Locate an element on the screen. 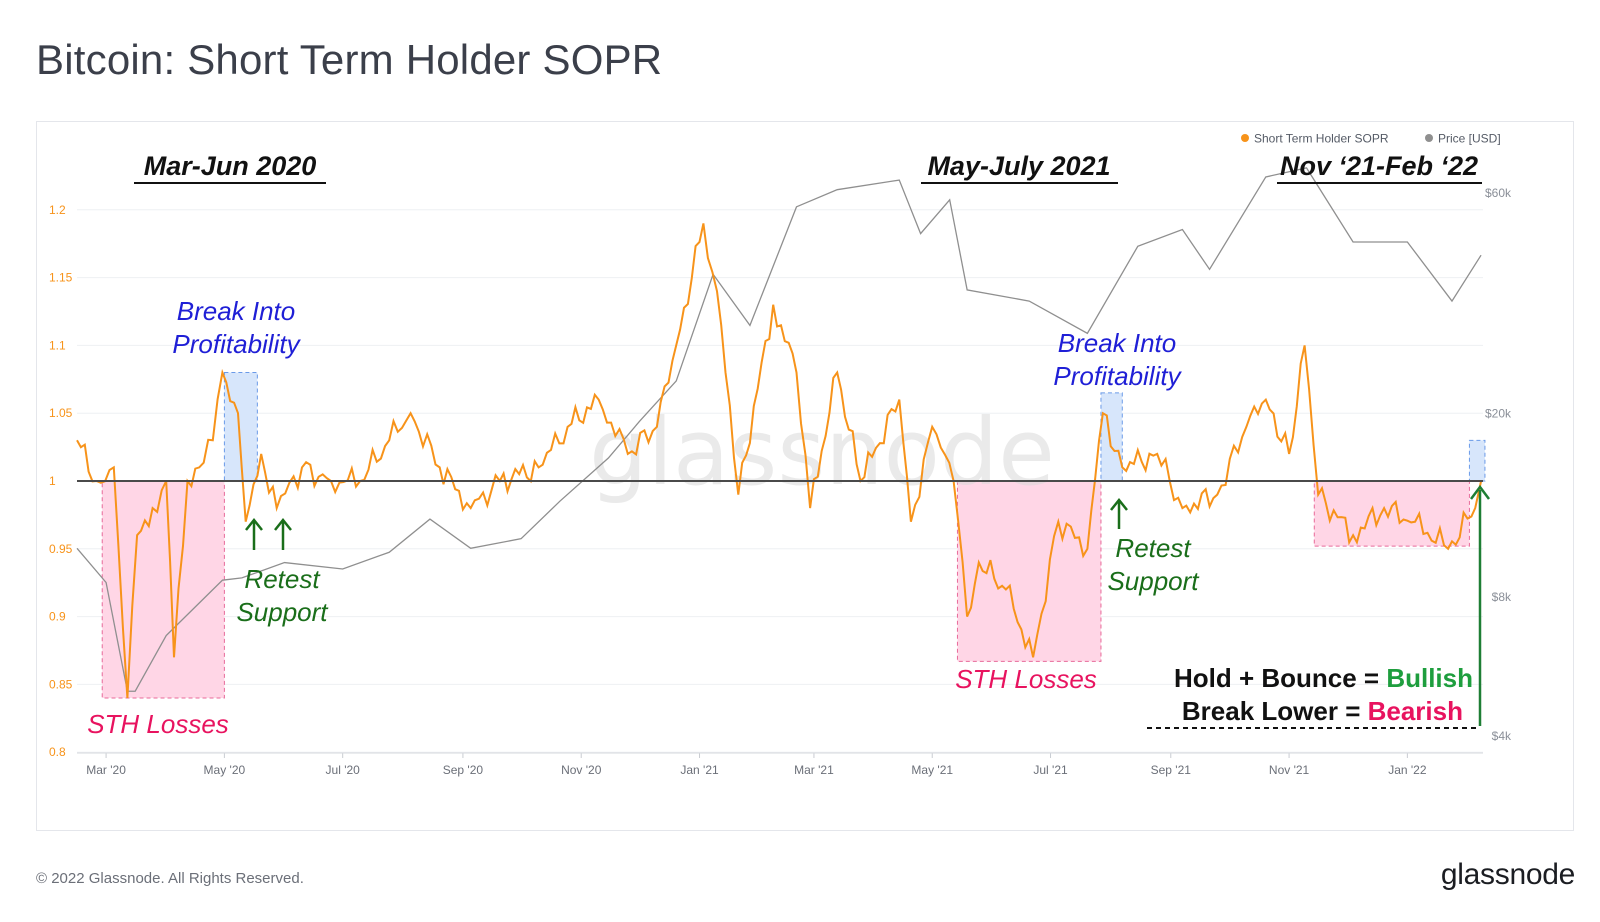  y-axis-left: 0.8 0.85 0.9 0.95 1 1.05 1.1 1.15 1.2 is located at coordinates (61, 481).